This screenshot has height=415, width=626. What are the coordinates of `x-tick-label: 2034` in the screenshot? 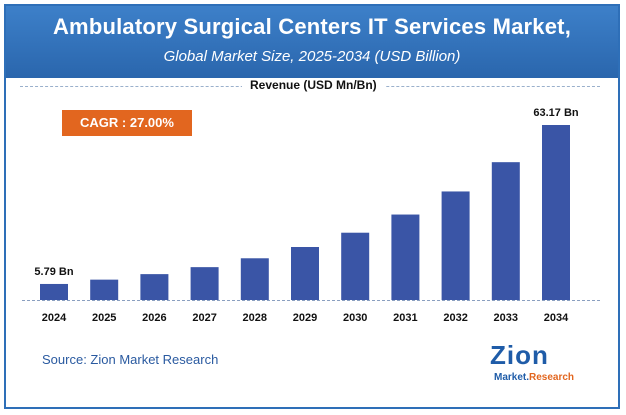 It's located at (556, 318).